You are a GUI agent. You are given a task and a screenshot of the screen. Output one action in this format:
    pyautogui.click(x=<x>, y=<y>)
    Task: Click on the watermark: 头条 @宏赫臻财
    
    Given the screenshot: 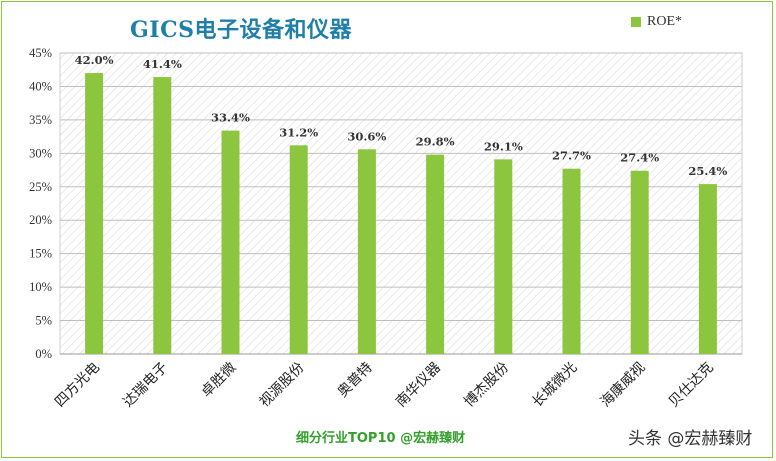 What is the action you would take?
    pyautogui.click(x=690, y=439)
    